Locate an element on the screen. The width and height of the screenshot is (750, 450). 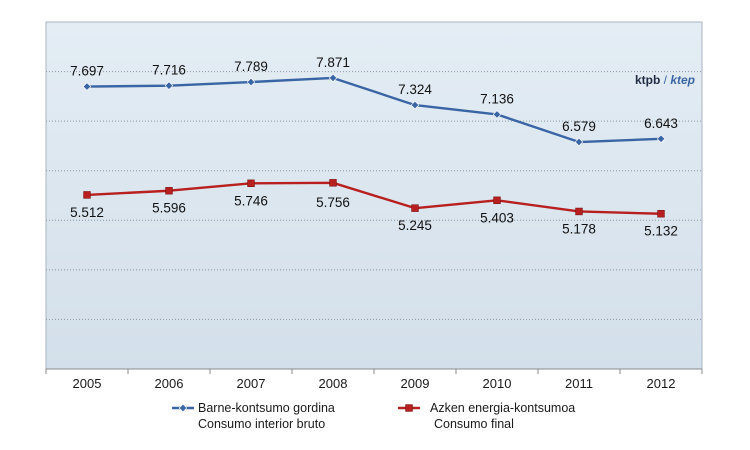
x-tick-label: 2012 is located at coordinates (661, 383).